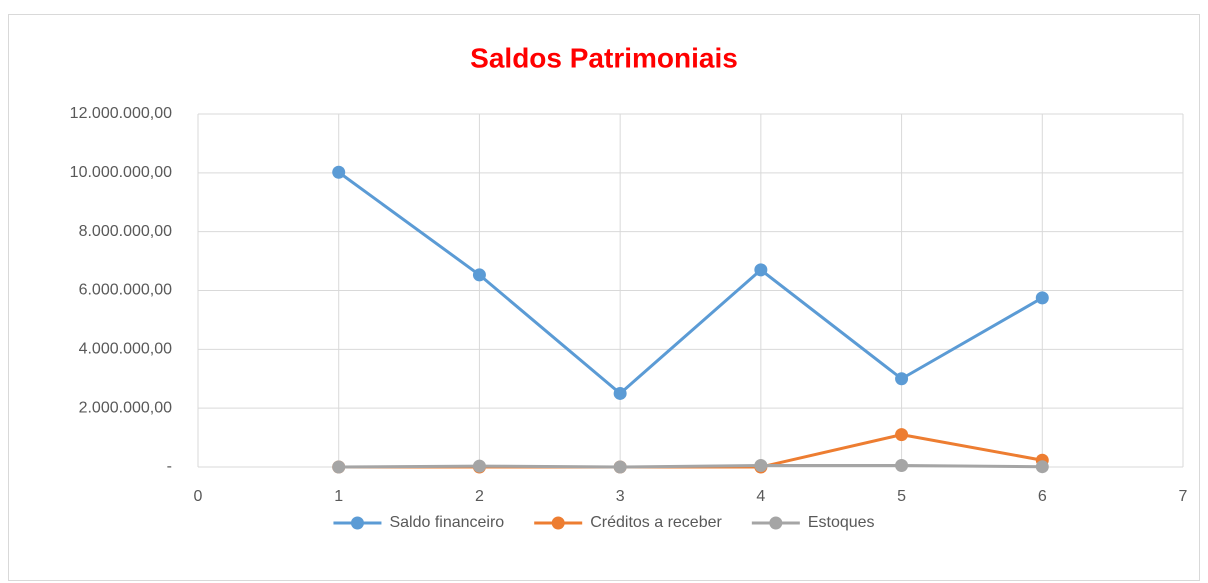  What do you see at coordinates (126, 349) in the screenshot?
I see `y-tick-label: 4.000.000,00` at bounding box center [126, 349].